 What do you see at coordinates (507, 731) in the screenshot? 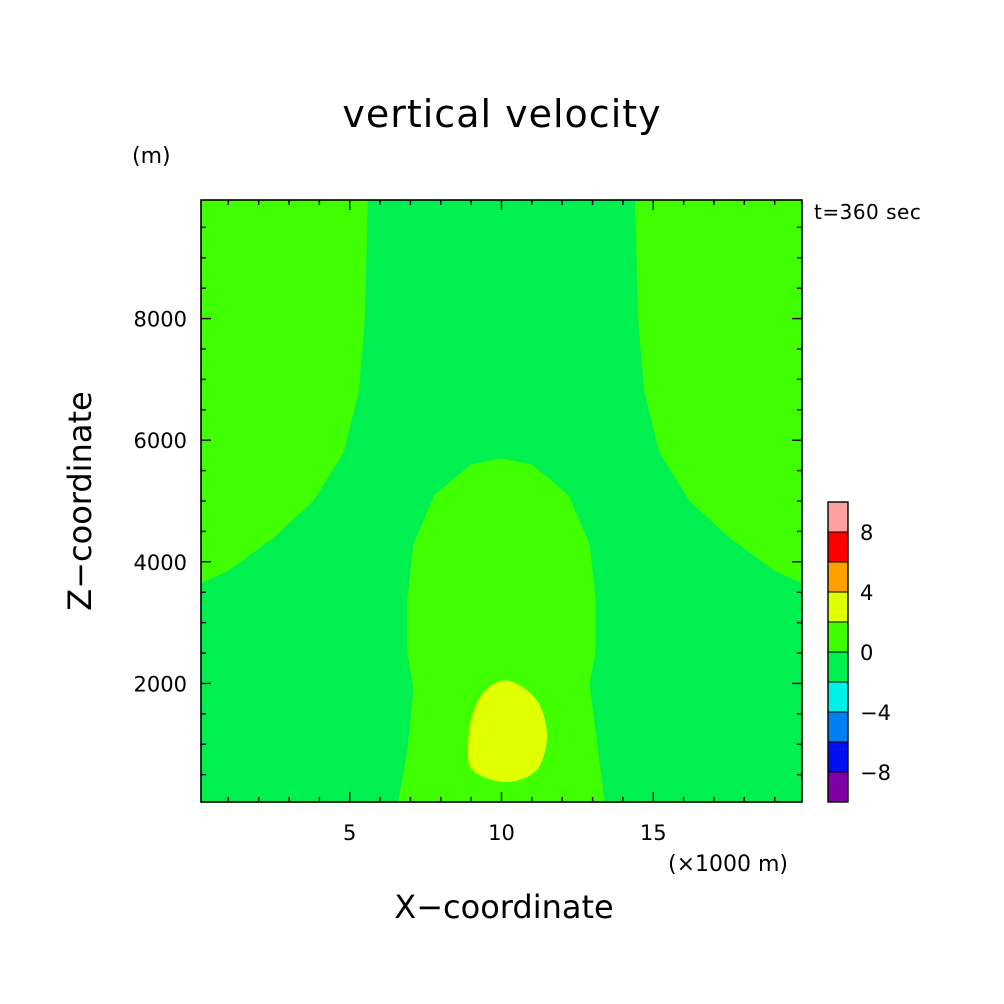
I see `region-updraft-core` at bounding box center [507, 731].